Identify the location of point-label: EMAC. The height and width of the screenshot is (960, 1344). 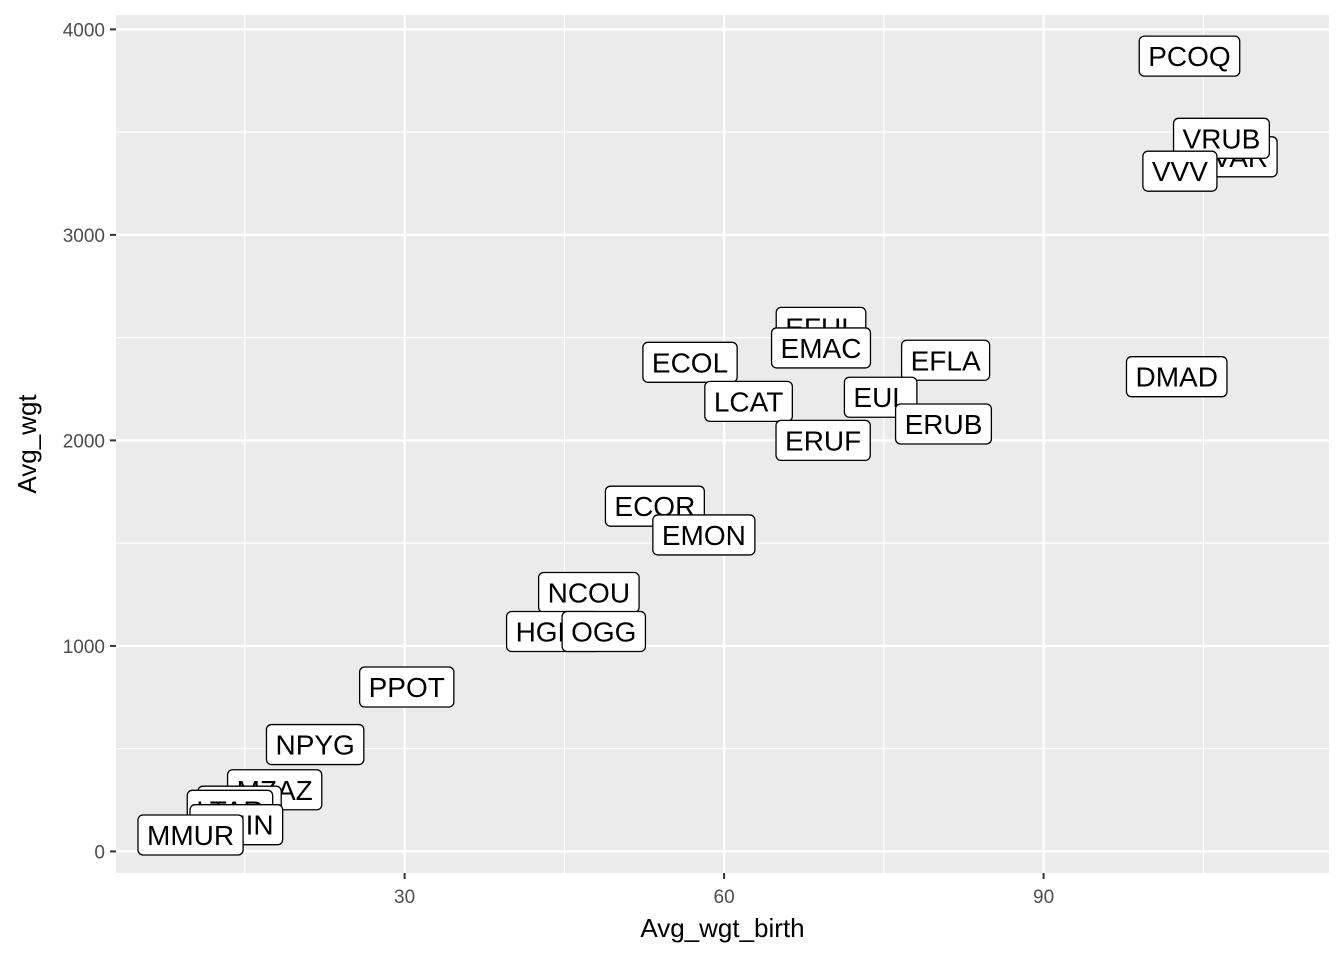
(821, 348).